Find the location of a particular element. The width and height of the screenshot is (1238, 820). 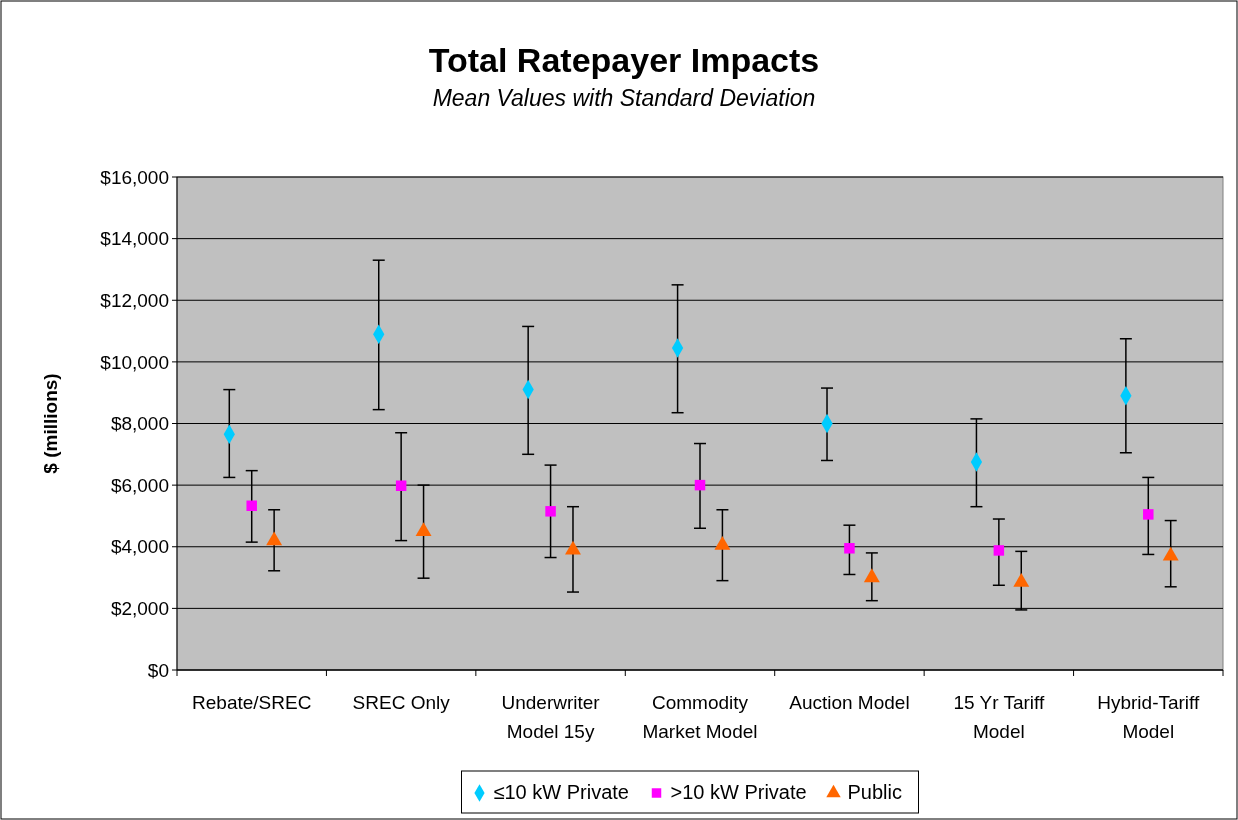

y-tick-label: $0 is located at coordinates (158, 670).